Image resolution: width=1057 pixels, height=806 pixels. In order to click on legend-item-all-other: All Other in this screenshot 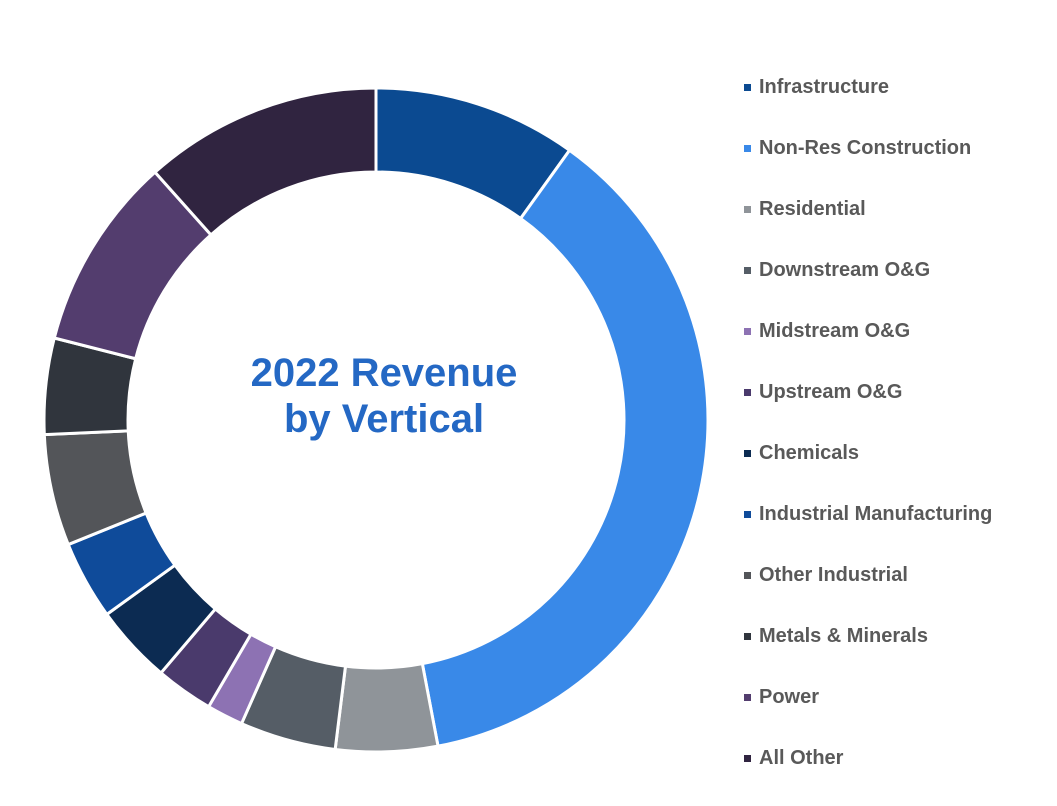, I will do `click(868, 775)`.